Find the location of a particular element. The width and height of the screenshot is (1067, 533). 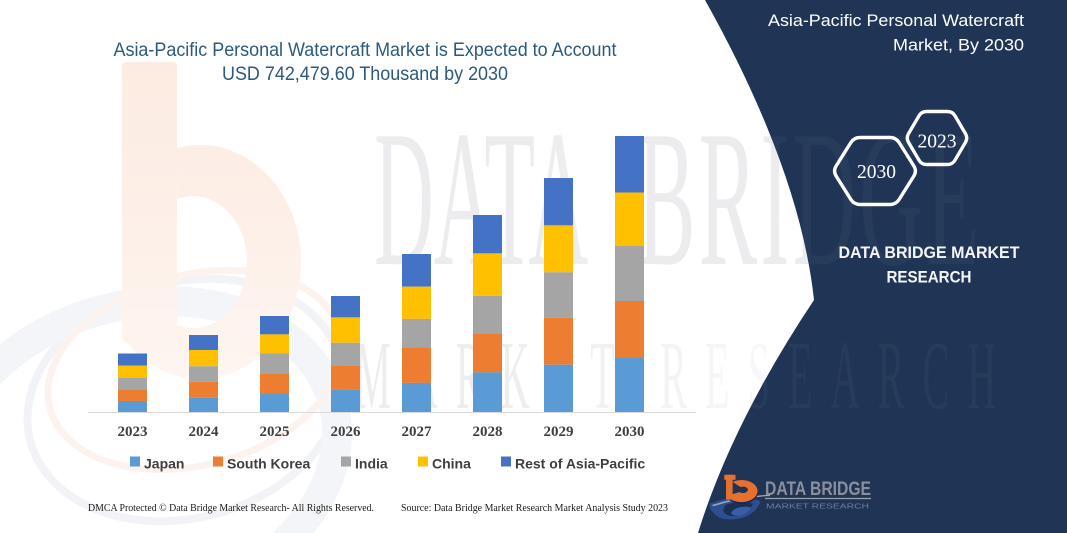

svg-text: Japan is located at coordinates (164, 464).